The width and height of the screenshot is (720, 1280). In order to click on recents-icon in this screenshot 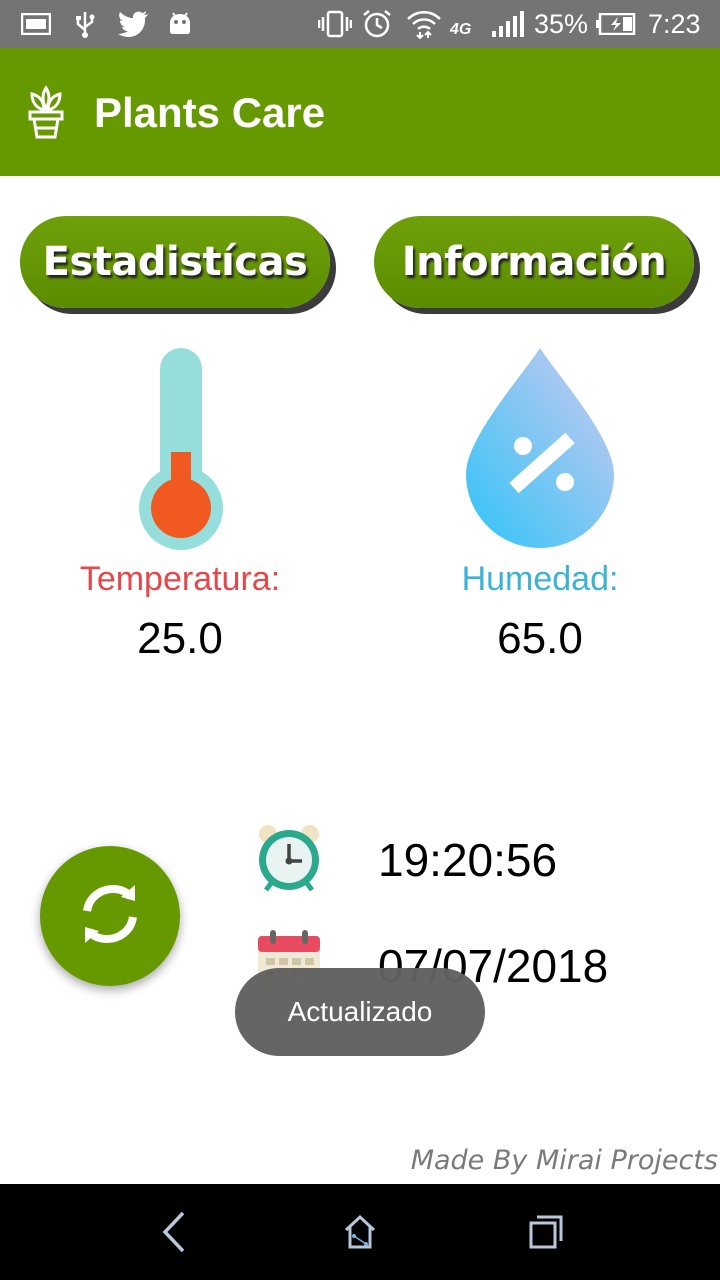, I will do `click(546, 1234)`.